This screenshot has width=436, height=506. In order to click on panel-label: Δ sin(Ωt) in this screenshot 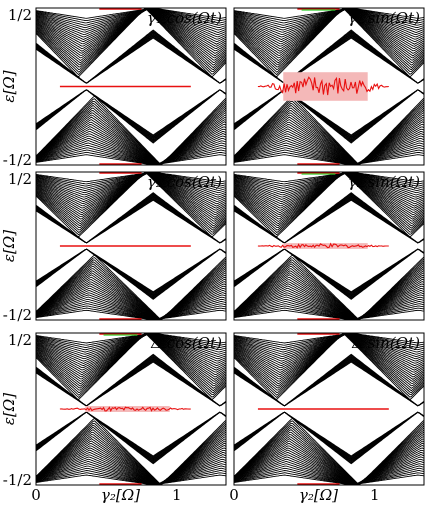, I will do `click(385, 343)`.